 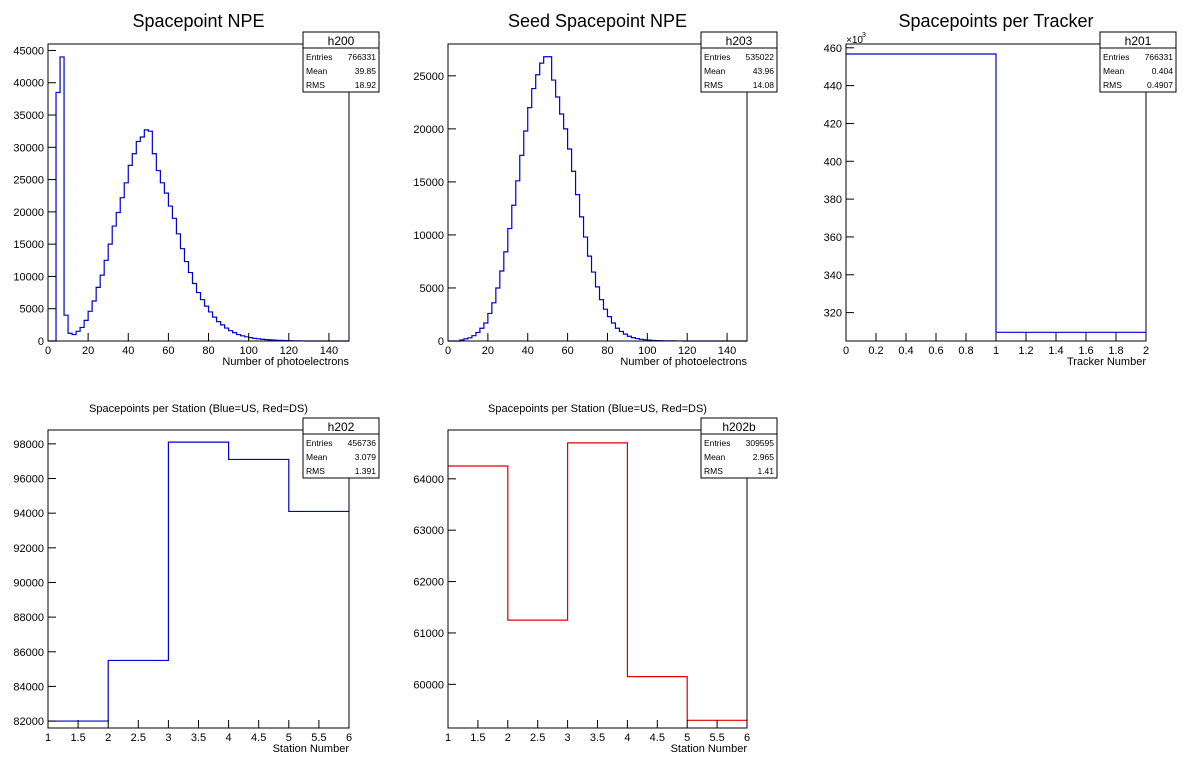 I want to click on x-tick-label: 3.5, so click(x=597, y=738).